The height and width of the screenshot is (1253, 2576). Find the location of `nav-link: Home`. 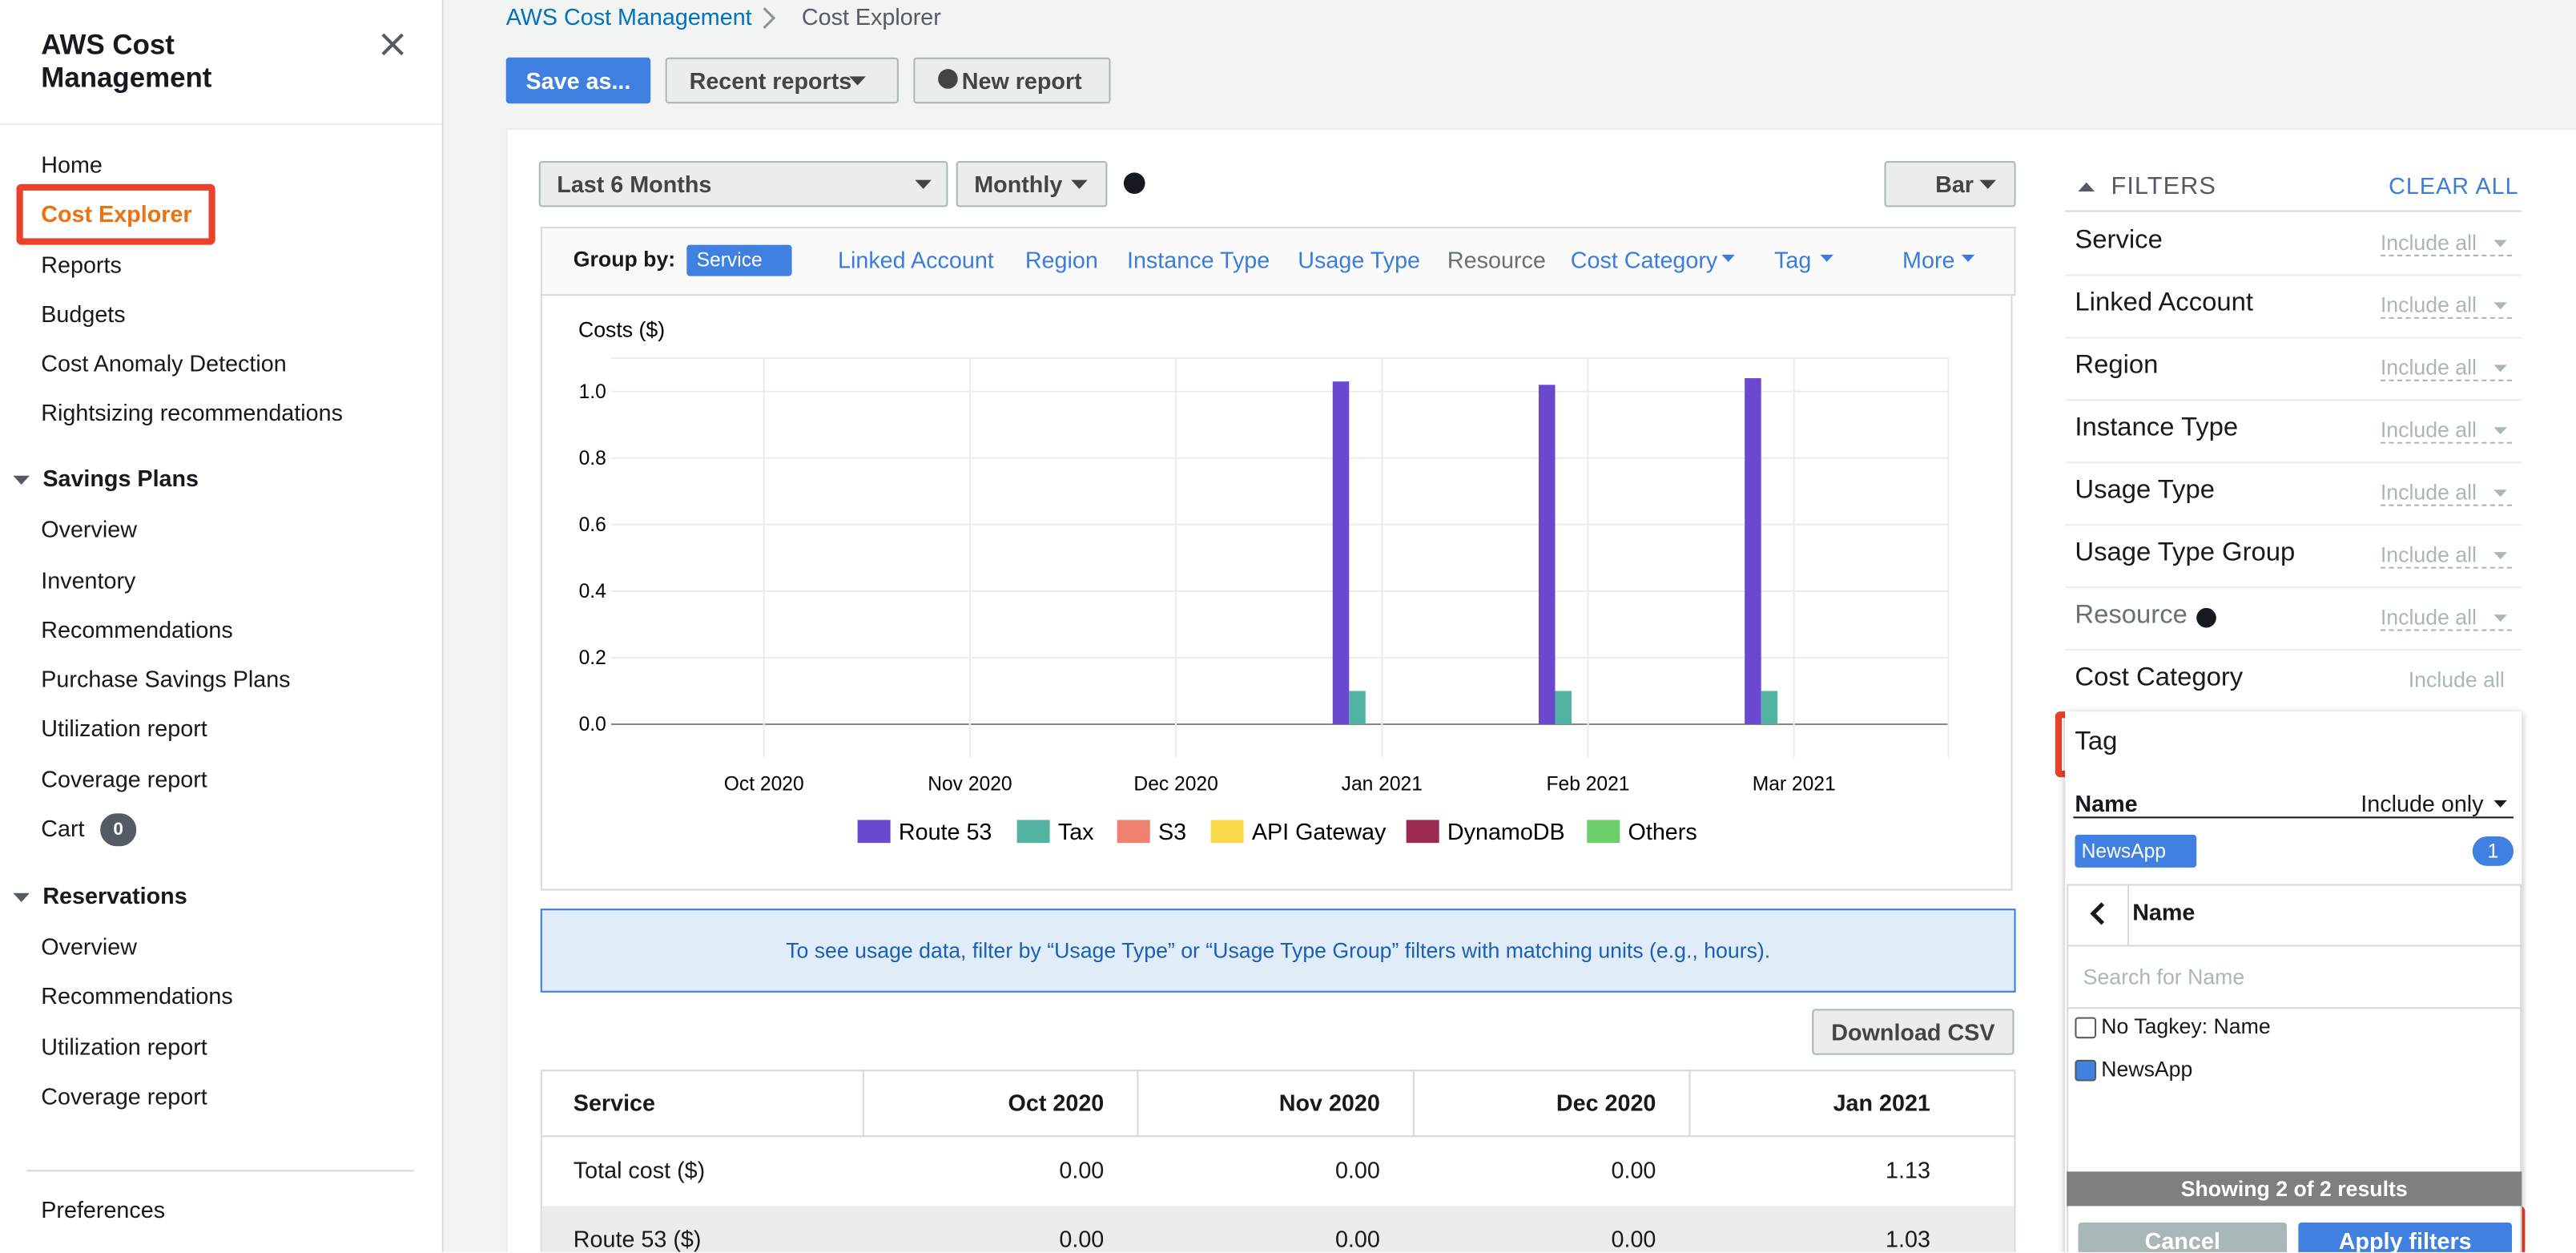

nav-link: Home is located at coordinates (72, 164).